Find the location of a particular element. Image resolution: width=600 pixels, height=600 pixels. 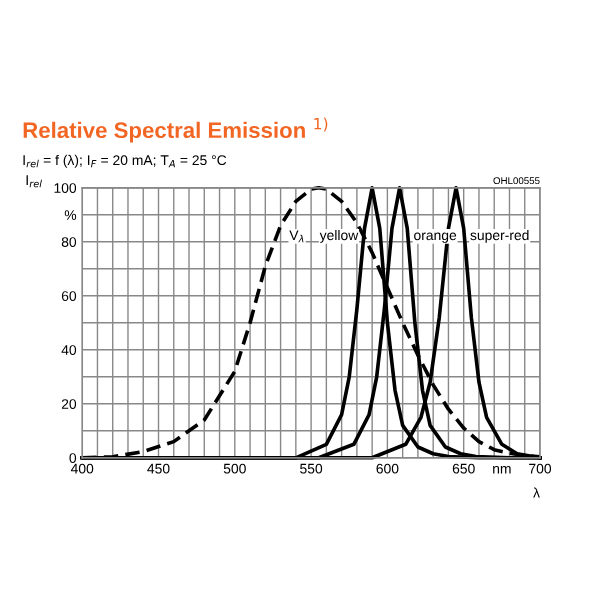

chart-title: Relative Spectral Emission $^{1)}$ is located at coordinates (175, 130).